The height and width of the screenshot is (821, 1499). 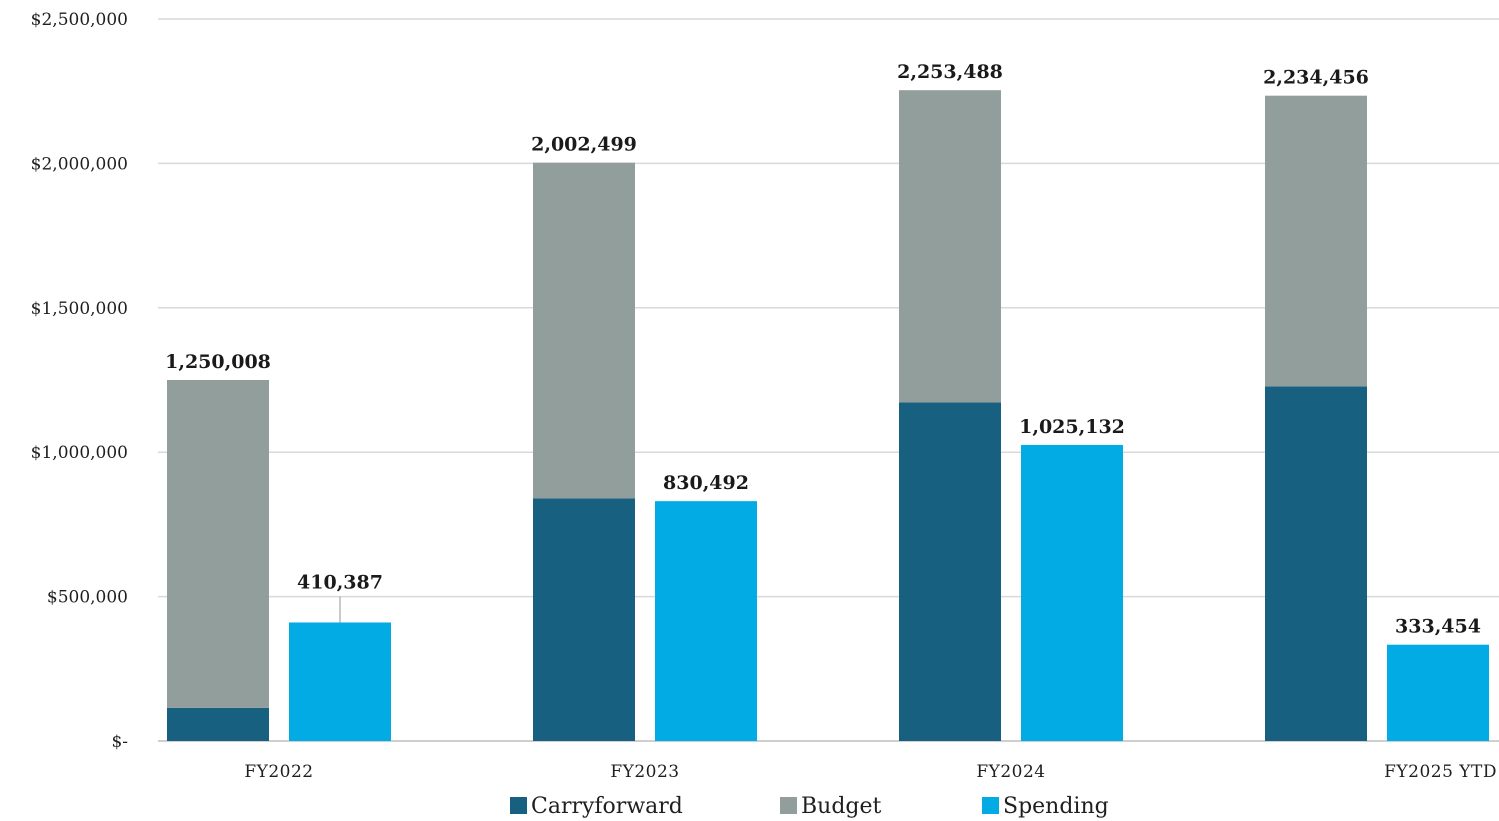 I want to click on stack-total-label: 2,253,488, so click(x=950, y=72).